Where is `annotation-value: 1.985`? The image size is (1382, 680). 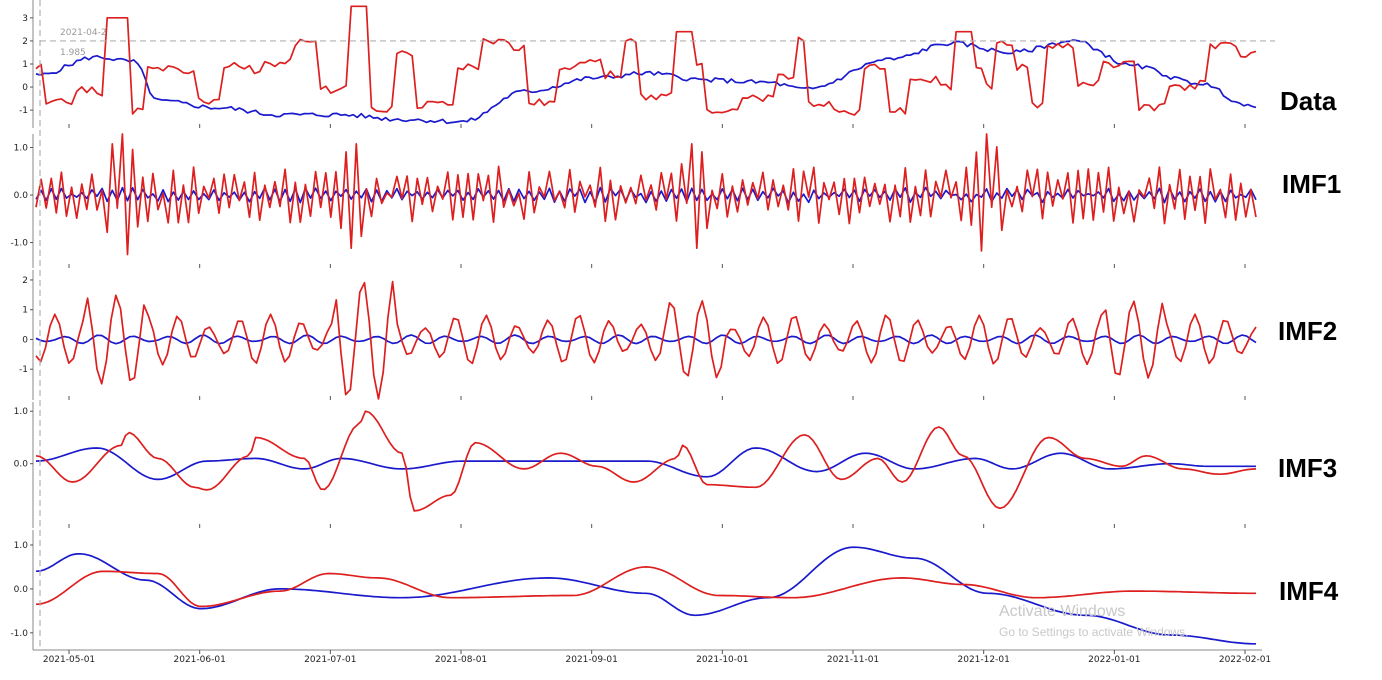
annotation-value: 1.985 is located at coordinates (73, 53).